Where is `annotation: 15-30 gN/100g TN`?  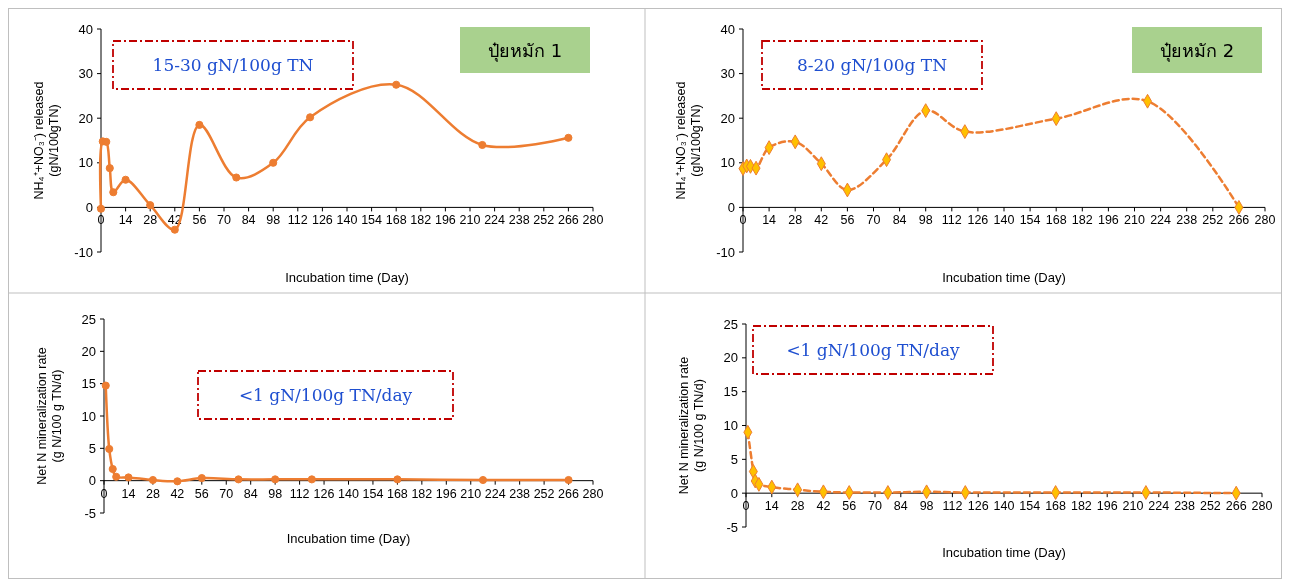 annotation: 15-30 gN/100g TN is located at coordinates (233, 65).